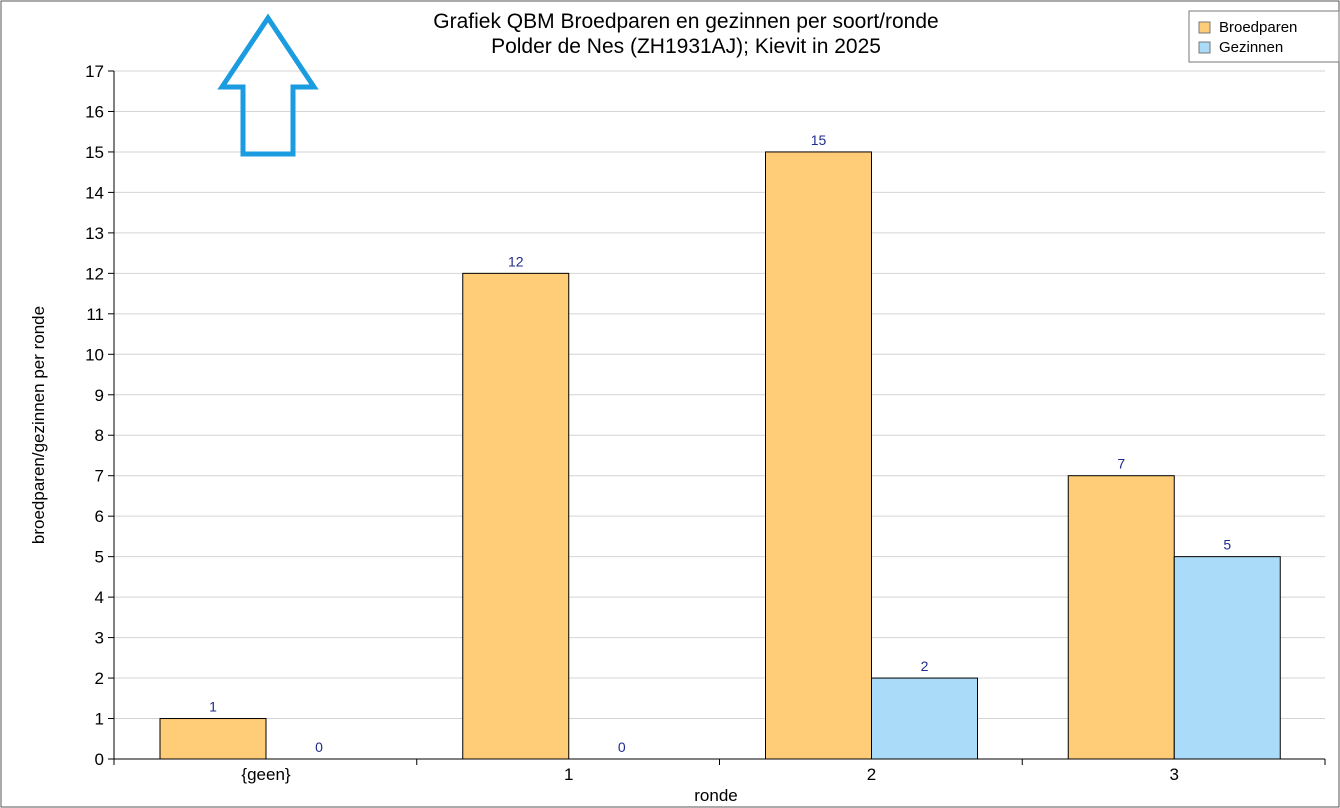 The height and width of the screenshot is (808, 1340). What do you see at coordinates (819, 140) in the screenshot?
I see `data-label: 15` at bounding box center [819, 140].